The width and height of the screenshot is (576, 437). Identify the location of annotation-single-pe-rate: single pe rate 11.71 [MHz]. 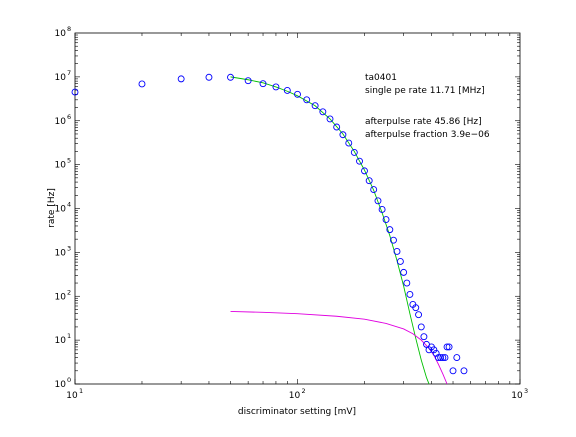
(425, 91).